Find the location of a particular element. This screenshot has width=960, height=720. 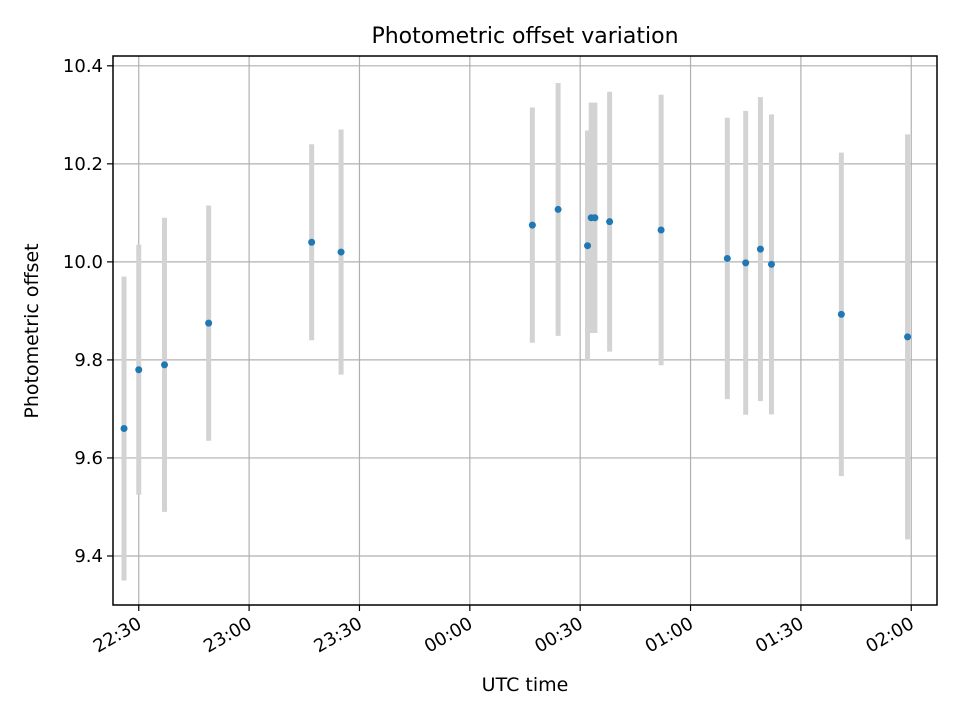

y-tick-label: 9.6 is located at coordinates (88, 458).